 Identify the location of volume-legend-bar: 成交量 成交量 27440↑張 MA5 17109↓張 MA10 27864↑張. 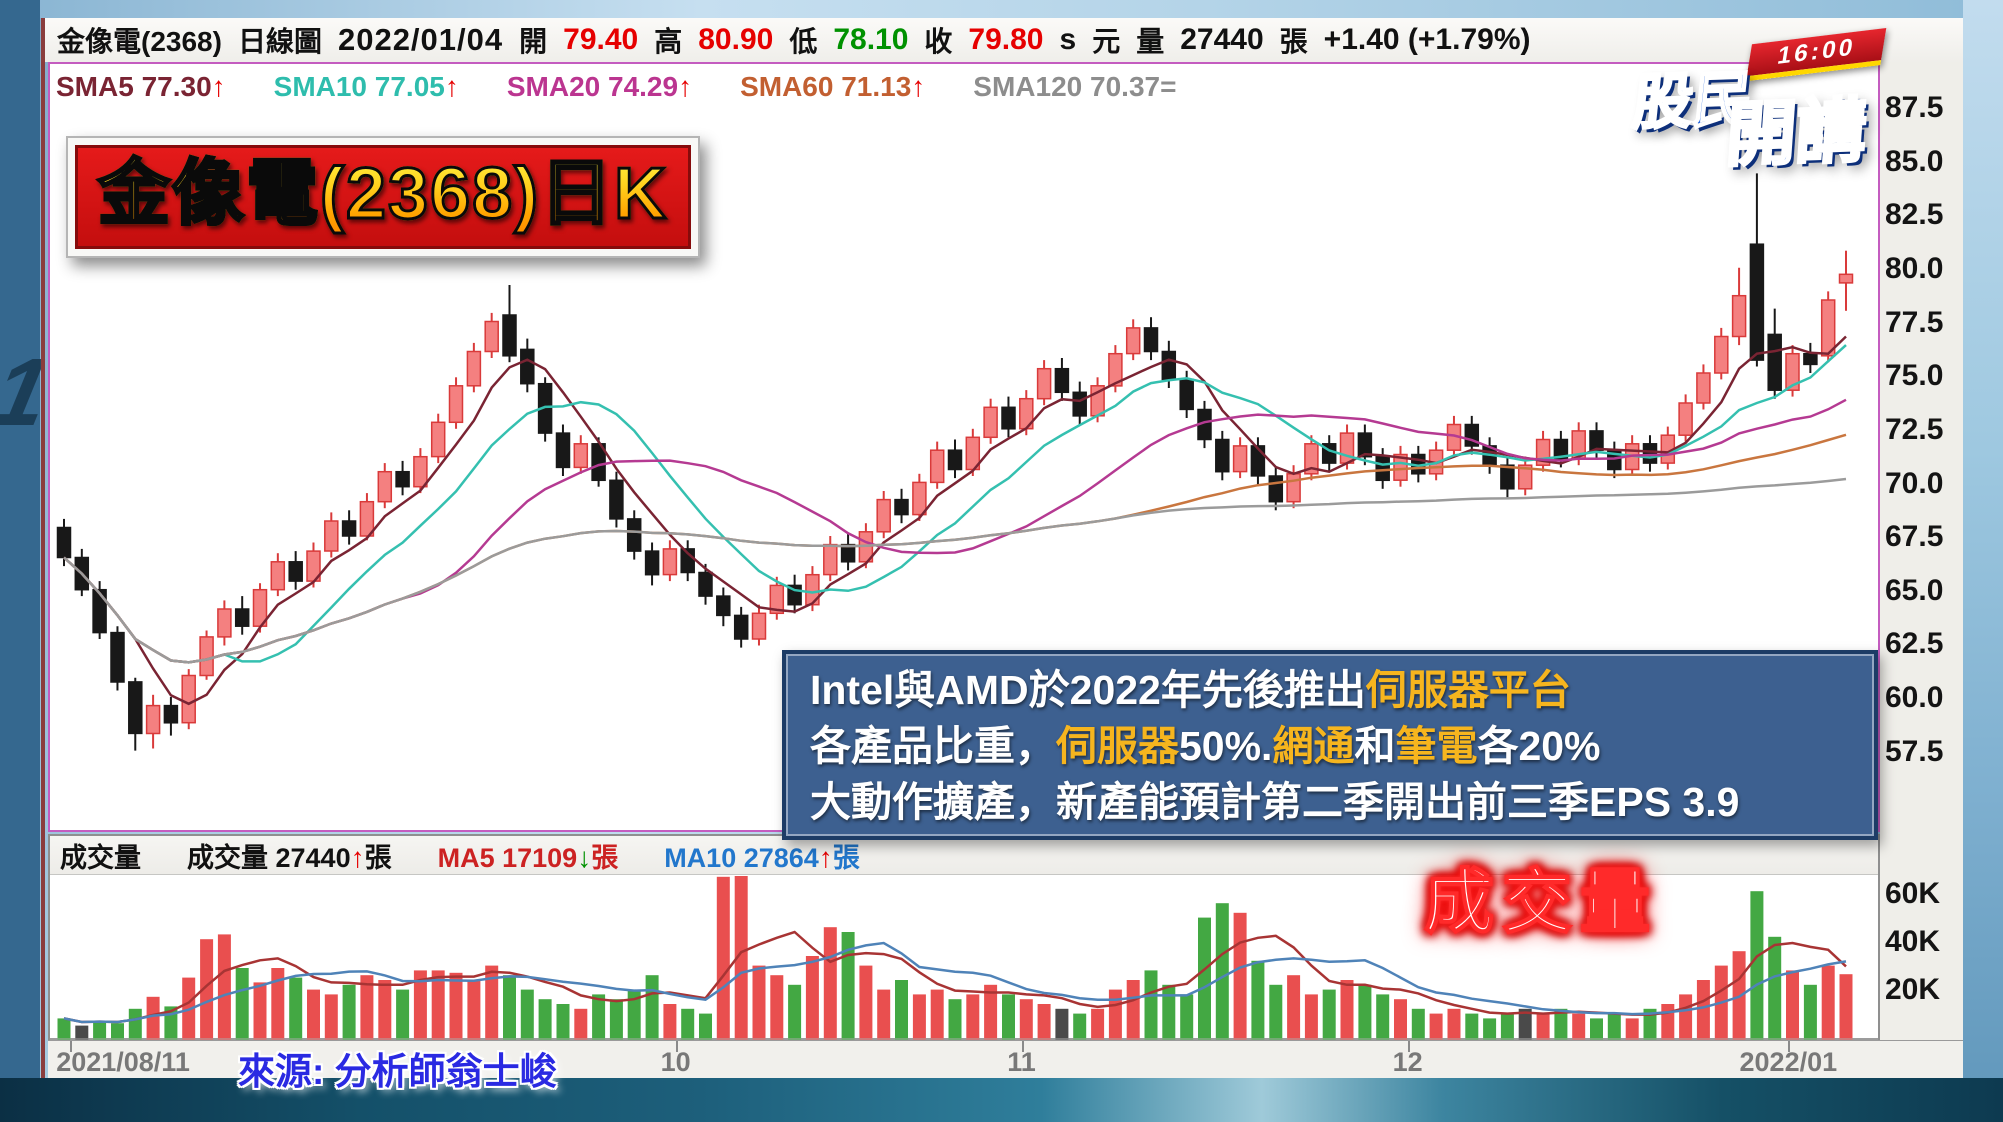
(964, 855).